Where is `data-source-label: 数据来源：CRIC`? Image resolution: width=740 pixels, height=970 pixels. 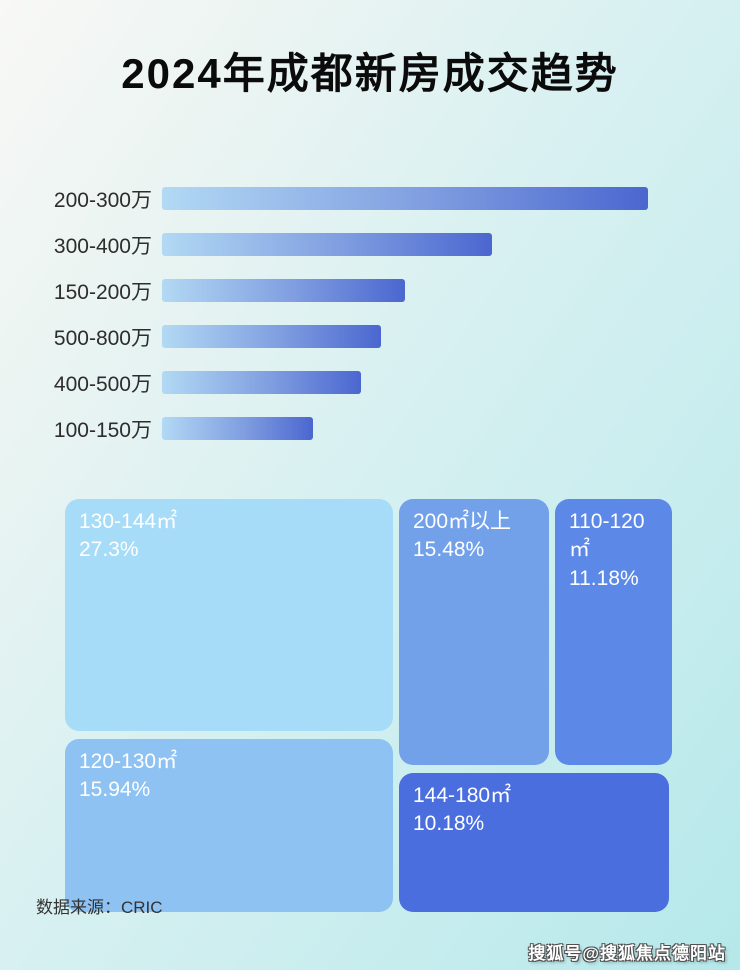 data-source-label: 数据来源：CRIC is located at coordinates (99, 907).